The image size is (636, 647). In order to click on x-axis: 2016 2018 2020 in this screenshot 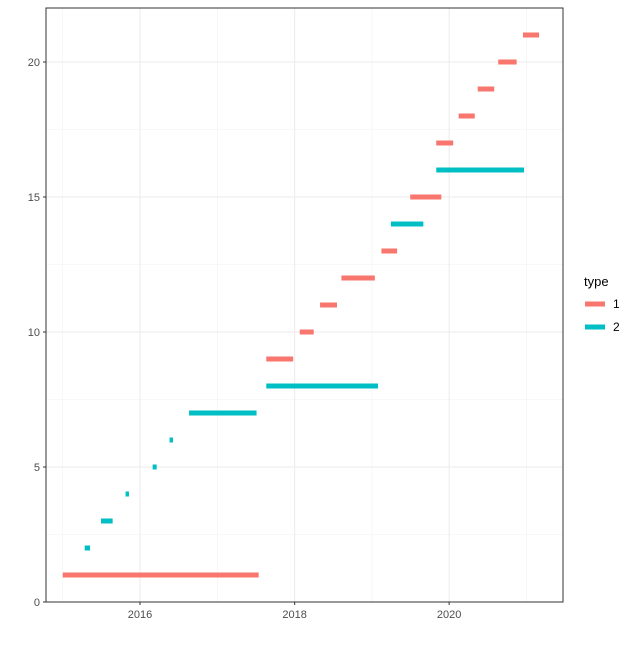, I will do `click(294, 611)`.